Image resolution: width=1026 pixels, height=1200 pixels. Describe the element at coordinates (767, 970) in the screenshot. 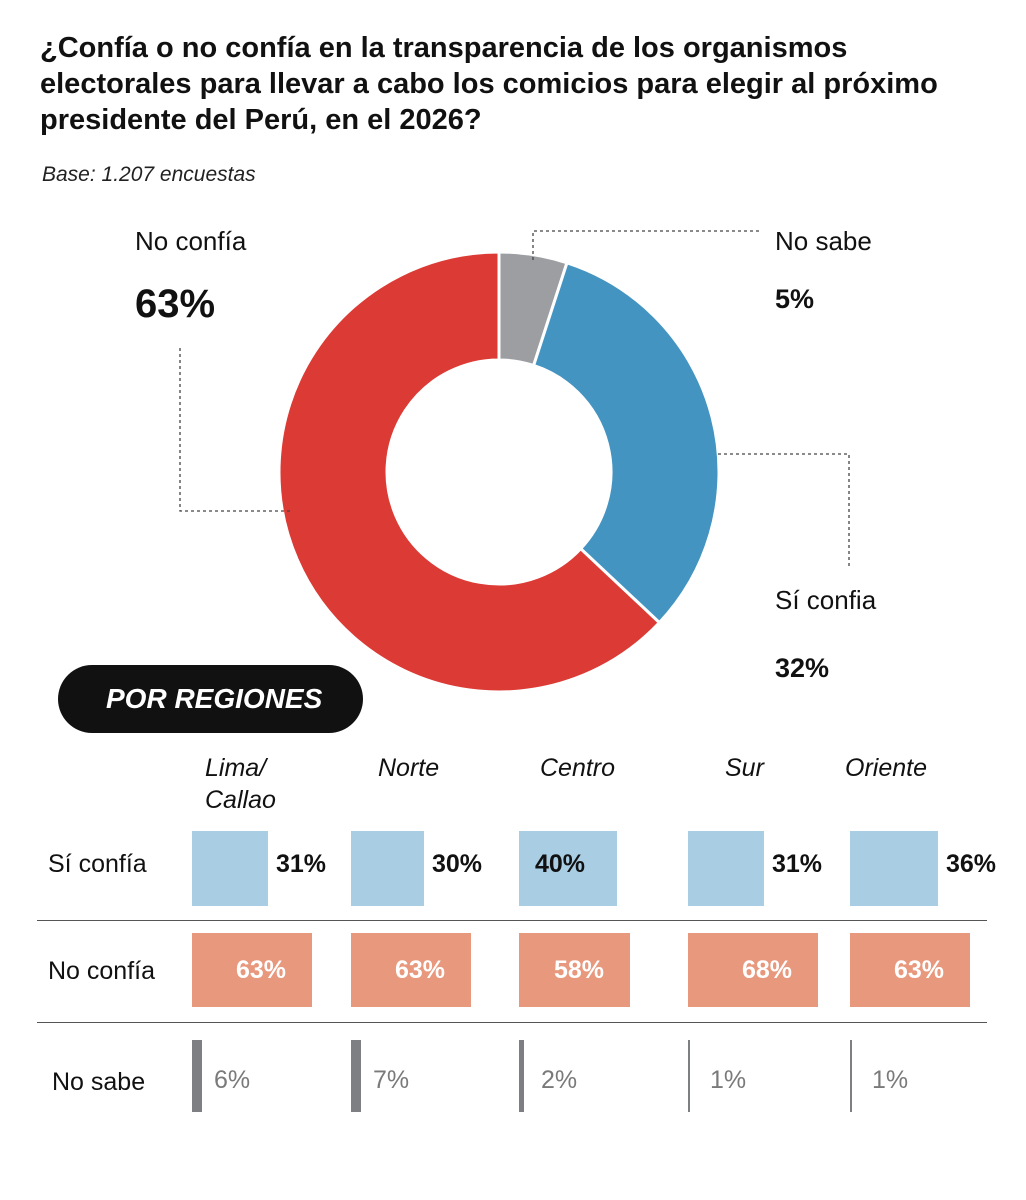

I see `bar-value-label: 68%` at that location.